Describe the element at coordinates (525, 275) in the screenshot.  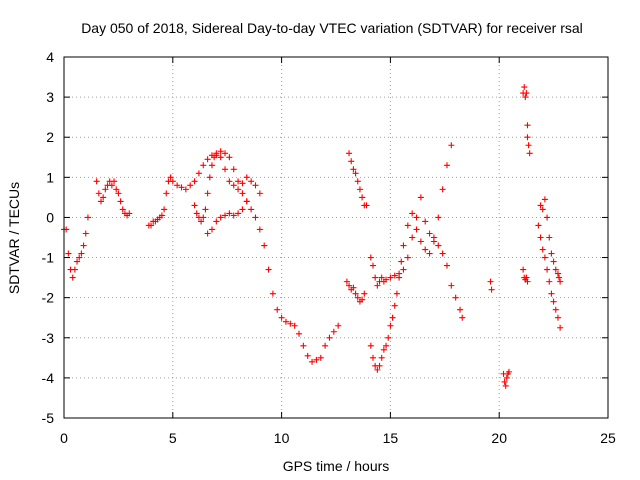
I see `series-s13` at that location.